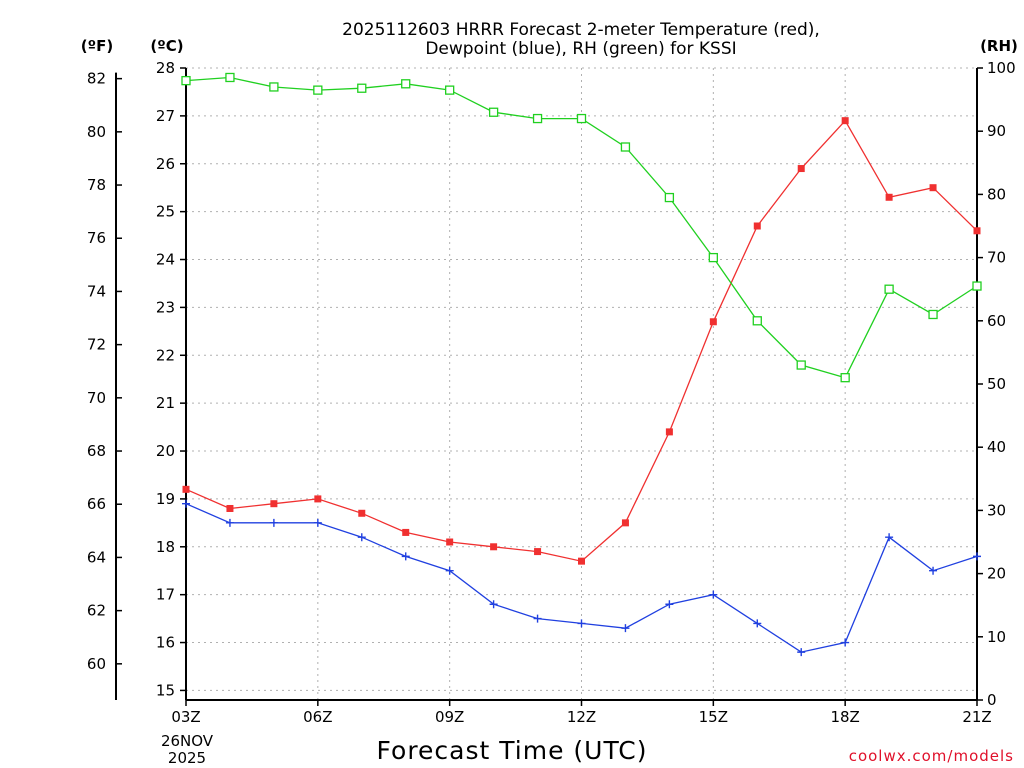  What do you see at coordinates (996, 321) in the screenshot?
I see `rh-tick-label: 60` at bounding box center [996, 321].